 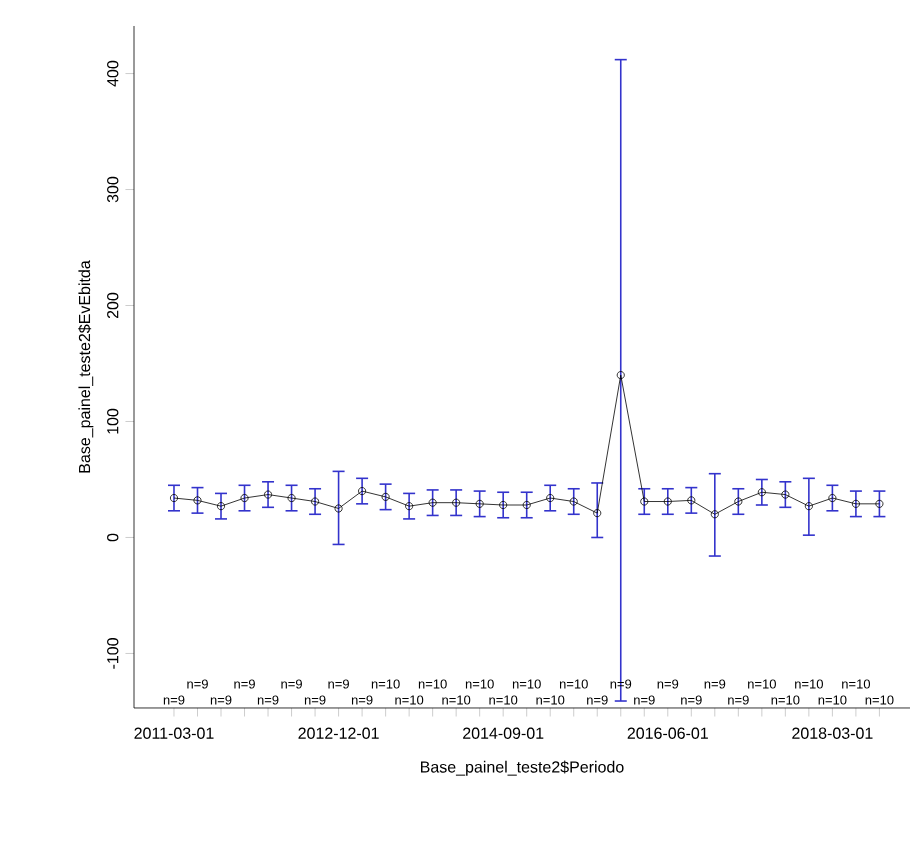 I want to click on y-tick-label: 0, so click(x=113, y=537).